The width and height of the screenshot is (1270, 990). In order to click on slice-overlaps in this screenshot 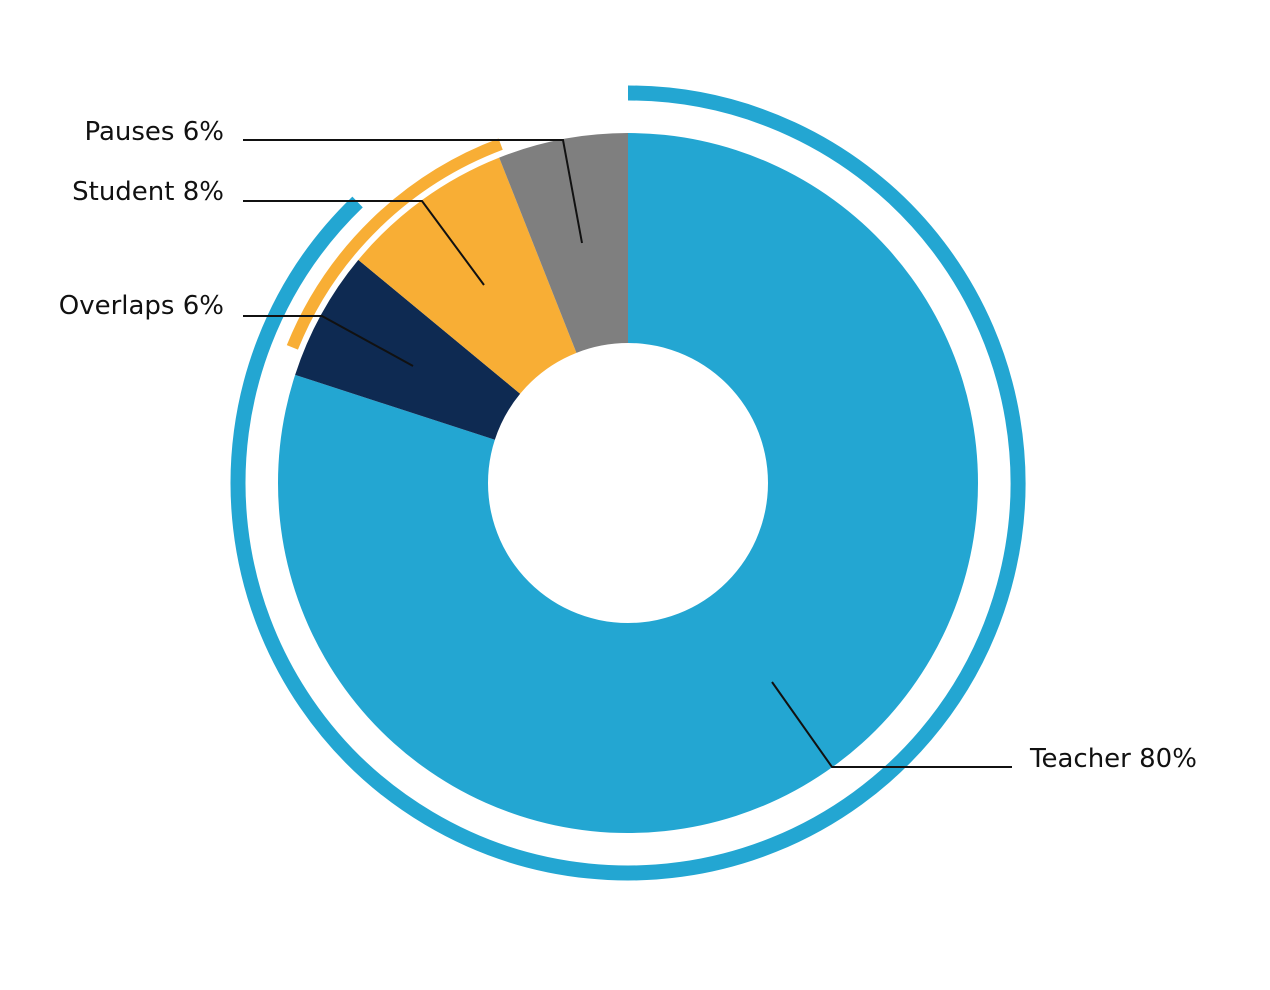, I will do `click(408, 349)`.